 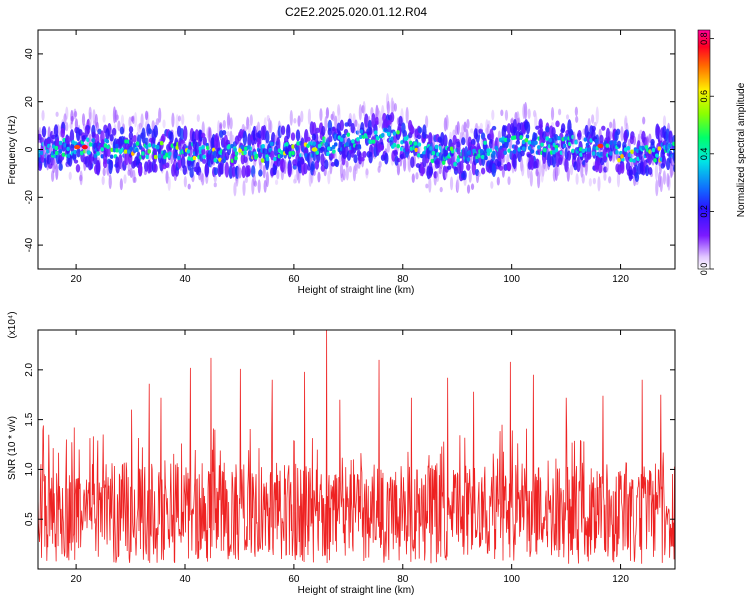 I want to click on snr-ylabel: SNR (10 * v/v), so click(x=12, y=448).